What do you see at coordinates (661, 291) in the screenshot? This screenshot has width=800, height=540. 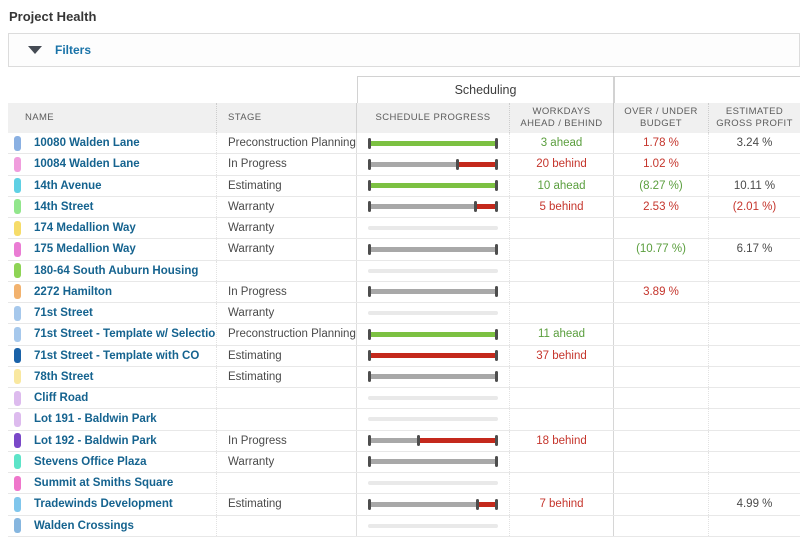 I see `budget-cell: 3.89 %` at bounding box center [661, 291].